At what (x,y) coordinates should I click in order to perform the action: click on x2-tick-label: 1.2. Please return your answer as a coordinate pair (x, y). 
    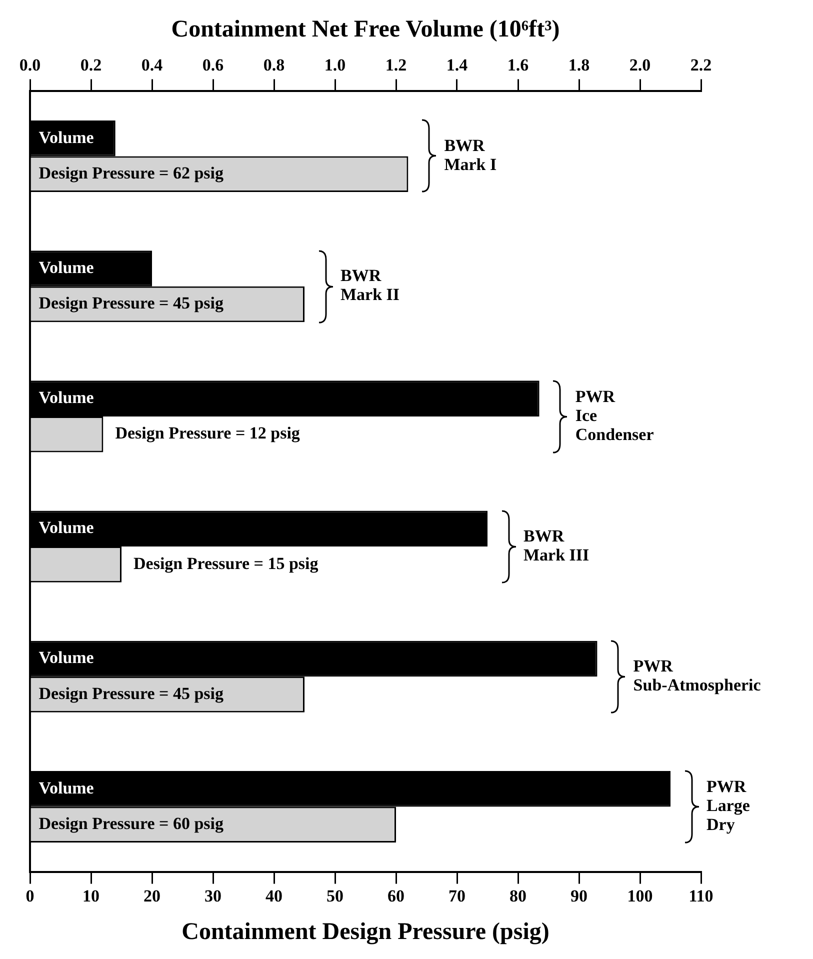
    Looking at the image, I should click on (396, 64).